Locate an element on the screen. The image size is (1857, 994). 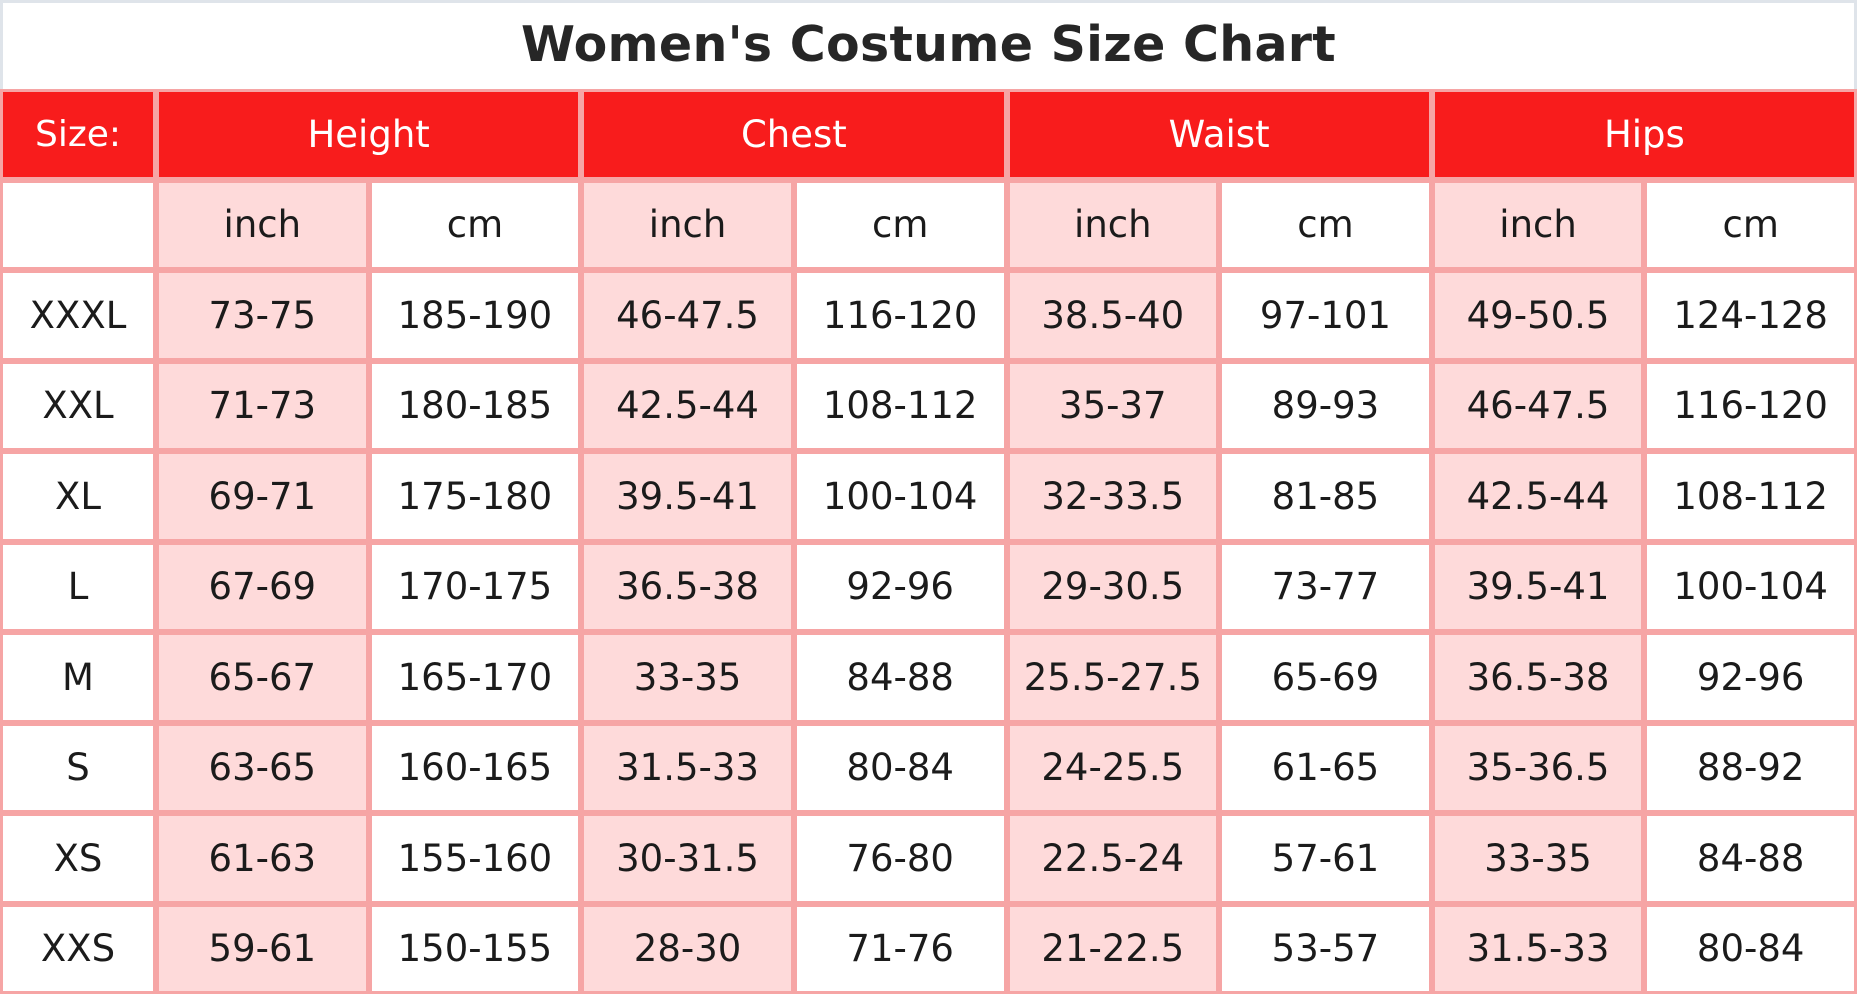
size-column-header: Size: is located at coordinates (78, 134).